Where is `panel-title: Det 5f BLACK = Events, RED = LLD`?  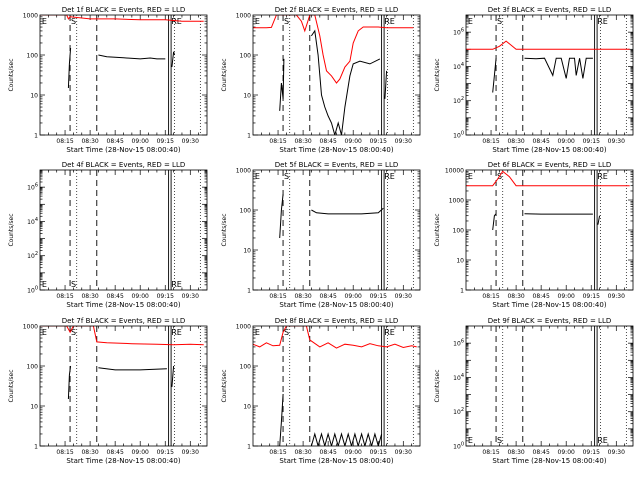 panel-title: Det 5f BLACK = Events, RED = LLD is located at coordinates (336, 165).